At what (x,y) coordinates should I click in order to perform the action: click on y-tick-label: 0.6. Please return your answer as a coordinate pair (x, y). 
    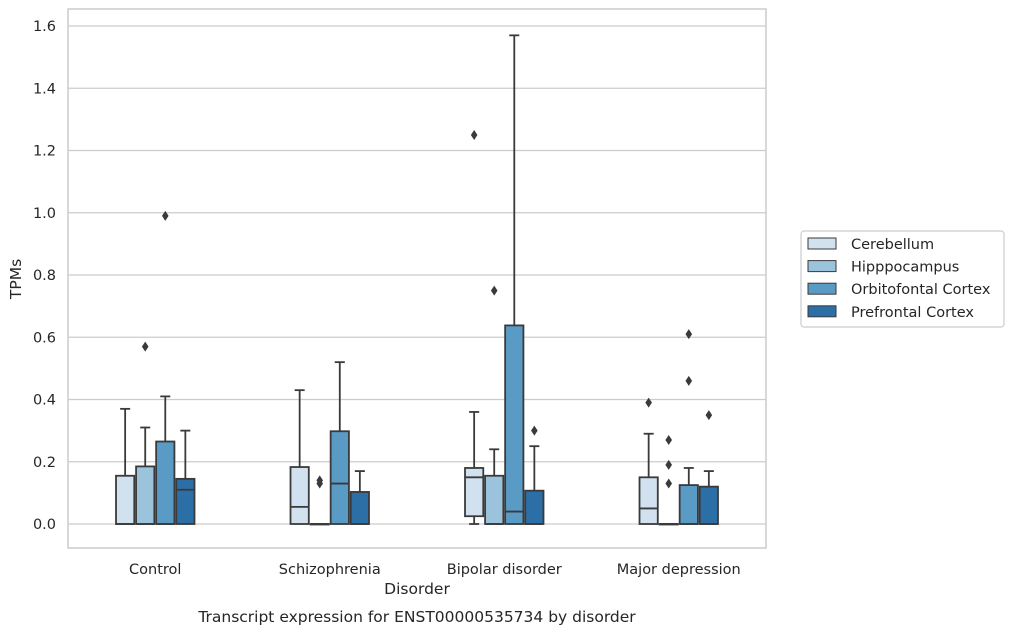
    Looking at the image, I should click on (44, 338).